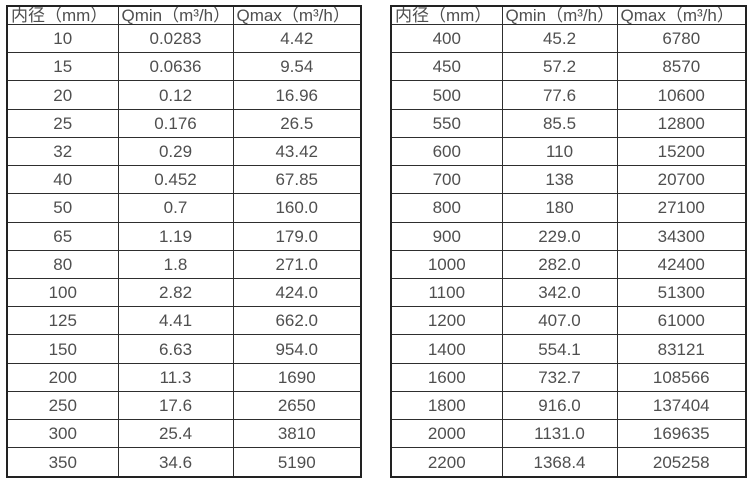  What do you see at coordinates (446, 434) in the screenshot?
I see `table-cell: 2000` at bounding box center [446, 434].